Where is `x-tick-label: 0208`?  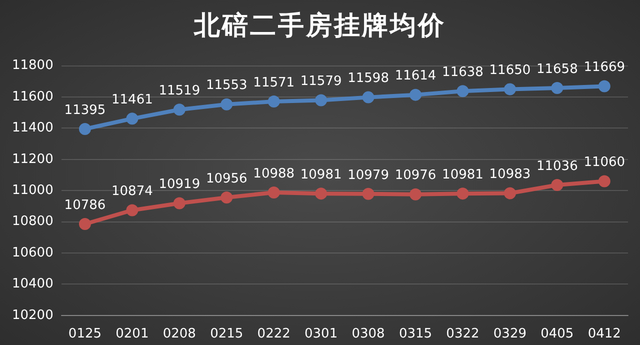
x-tick-label: 0208 is located at coordinates (179, 334).